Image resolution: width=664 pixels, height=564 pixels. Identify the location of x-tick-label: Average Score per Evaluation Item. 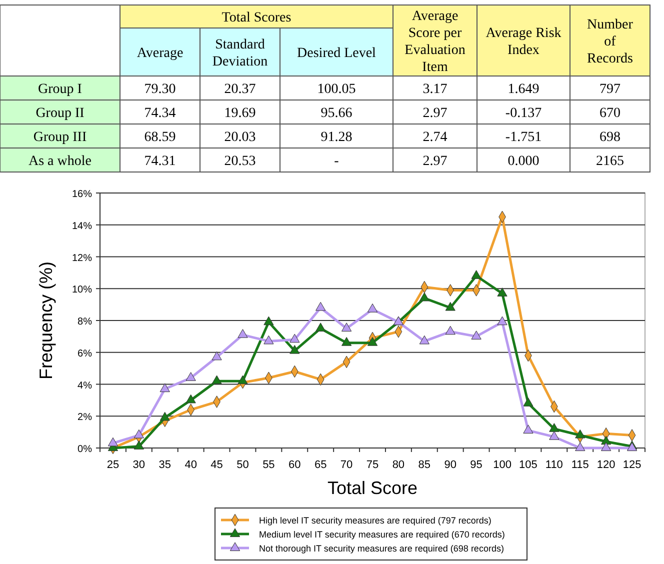
(435, 42).